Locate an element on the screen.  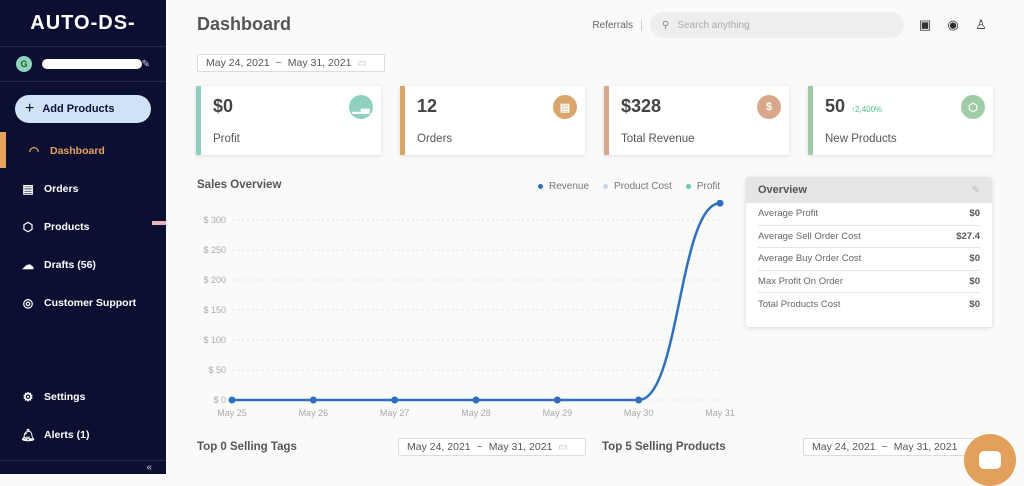
overview-row: Total Products Cost $0 is located at coordinates (869, 305).